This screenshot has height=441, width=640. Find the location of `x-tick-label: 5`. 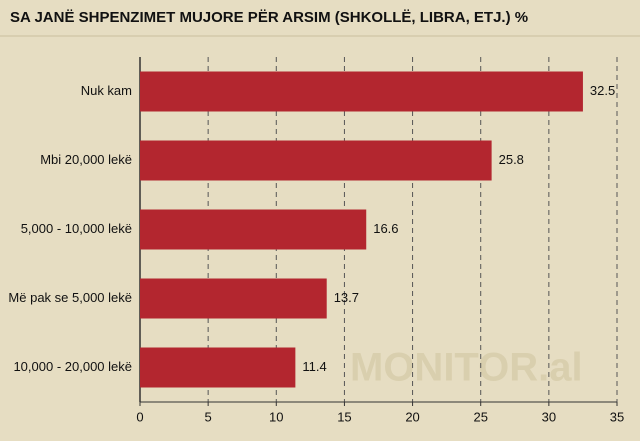

x-tick-label: 5 is located at coordinates (208, 416).